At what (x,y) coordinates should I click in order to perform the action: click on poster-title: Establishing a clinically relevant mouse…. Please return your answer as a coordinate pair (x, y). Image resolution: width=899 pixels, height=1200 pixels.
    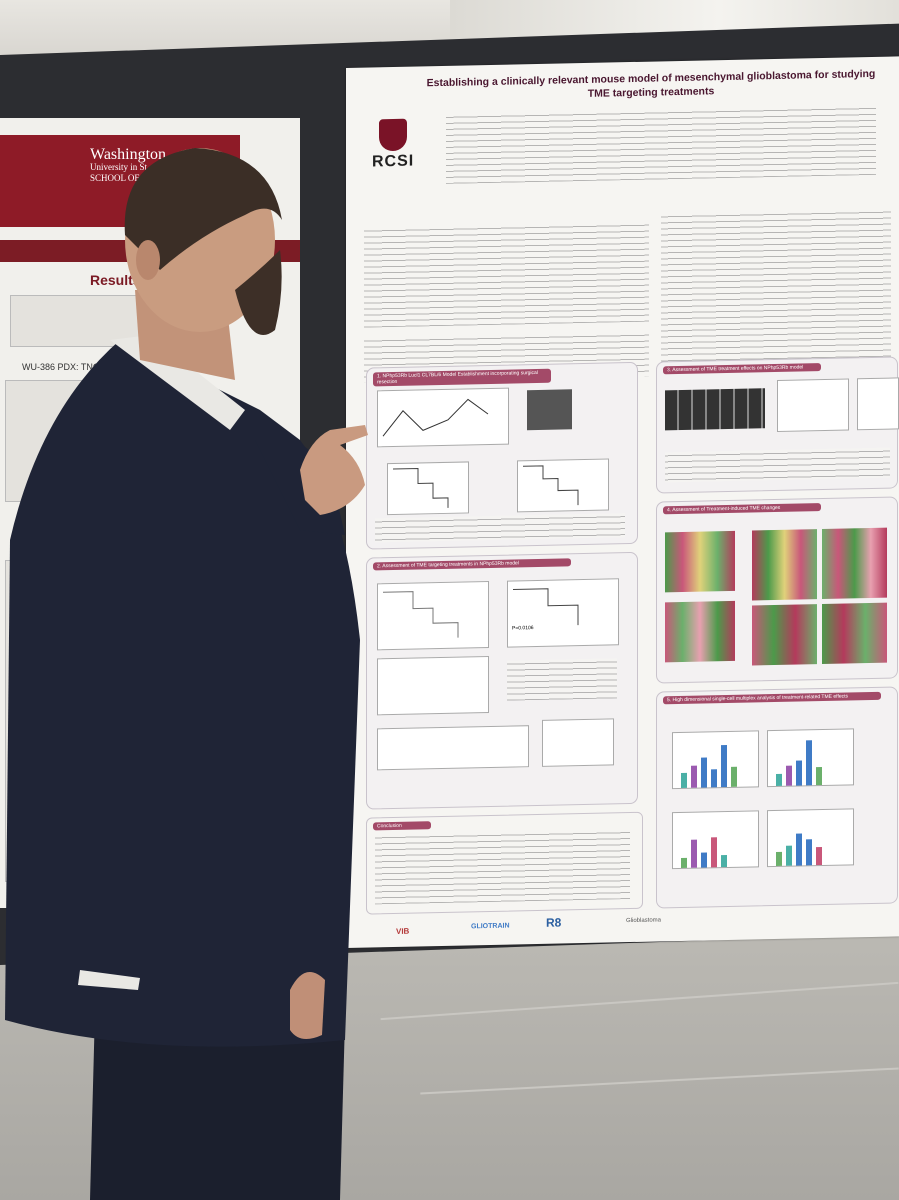
    Looking at the image, I should click on (651, 83).